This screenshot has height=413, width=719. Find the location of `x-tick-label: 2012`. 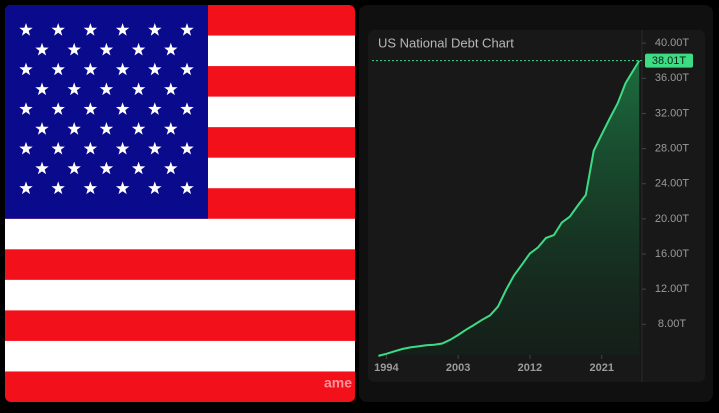

x-tick-label: 2012 is located at coordinates (530, 368).